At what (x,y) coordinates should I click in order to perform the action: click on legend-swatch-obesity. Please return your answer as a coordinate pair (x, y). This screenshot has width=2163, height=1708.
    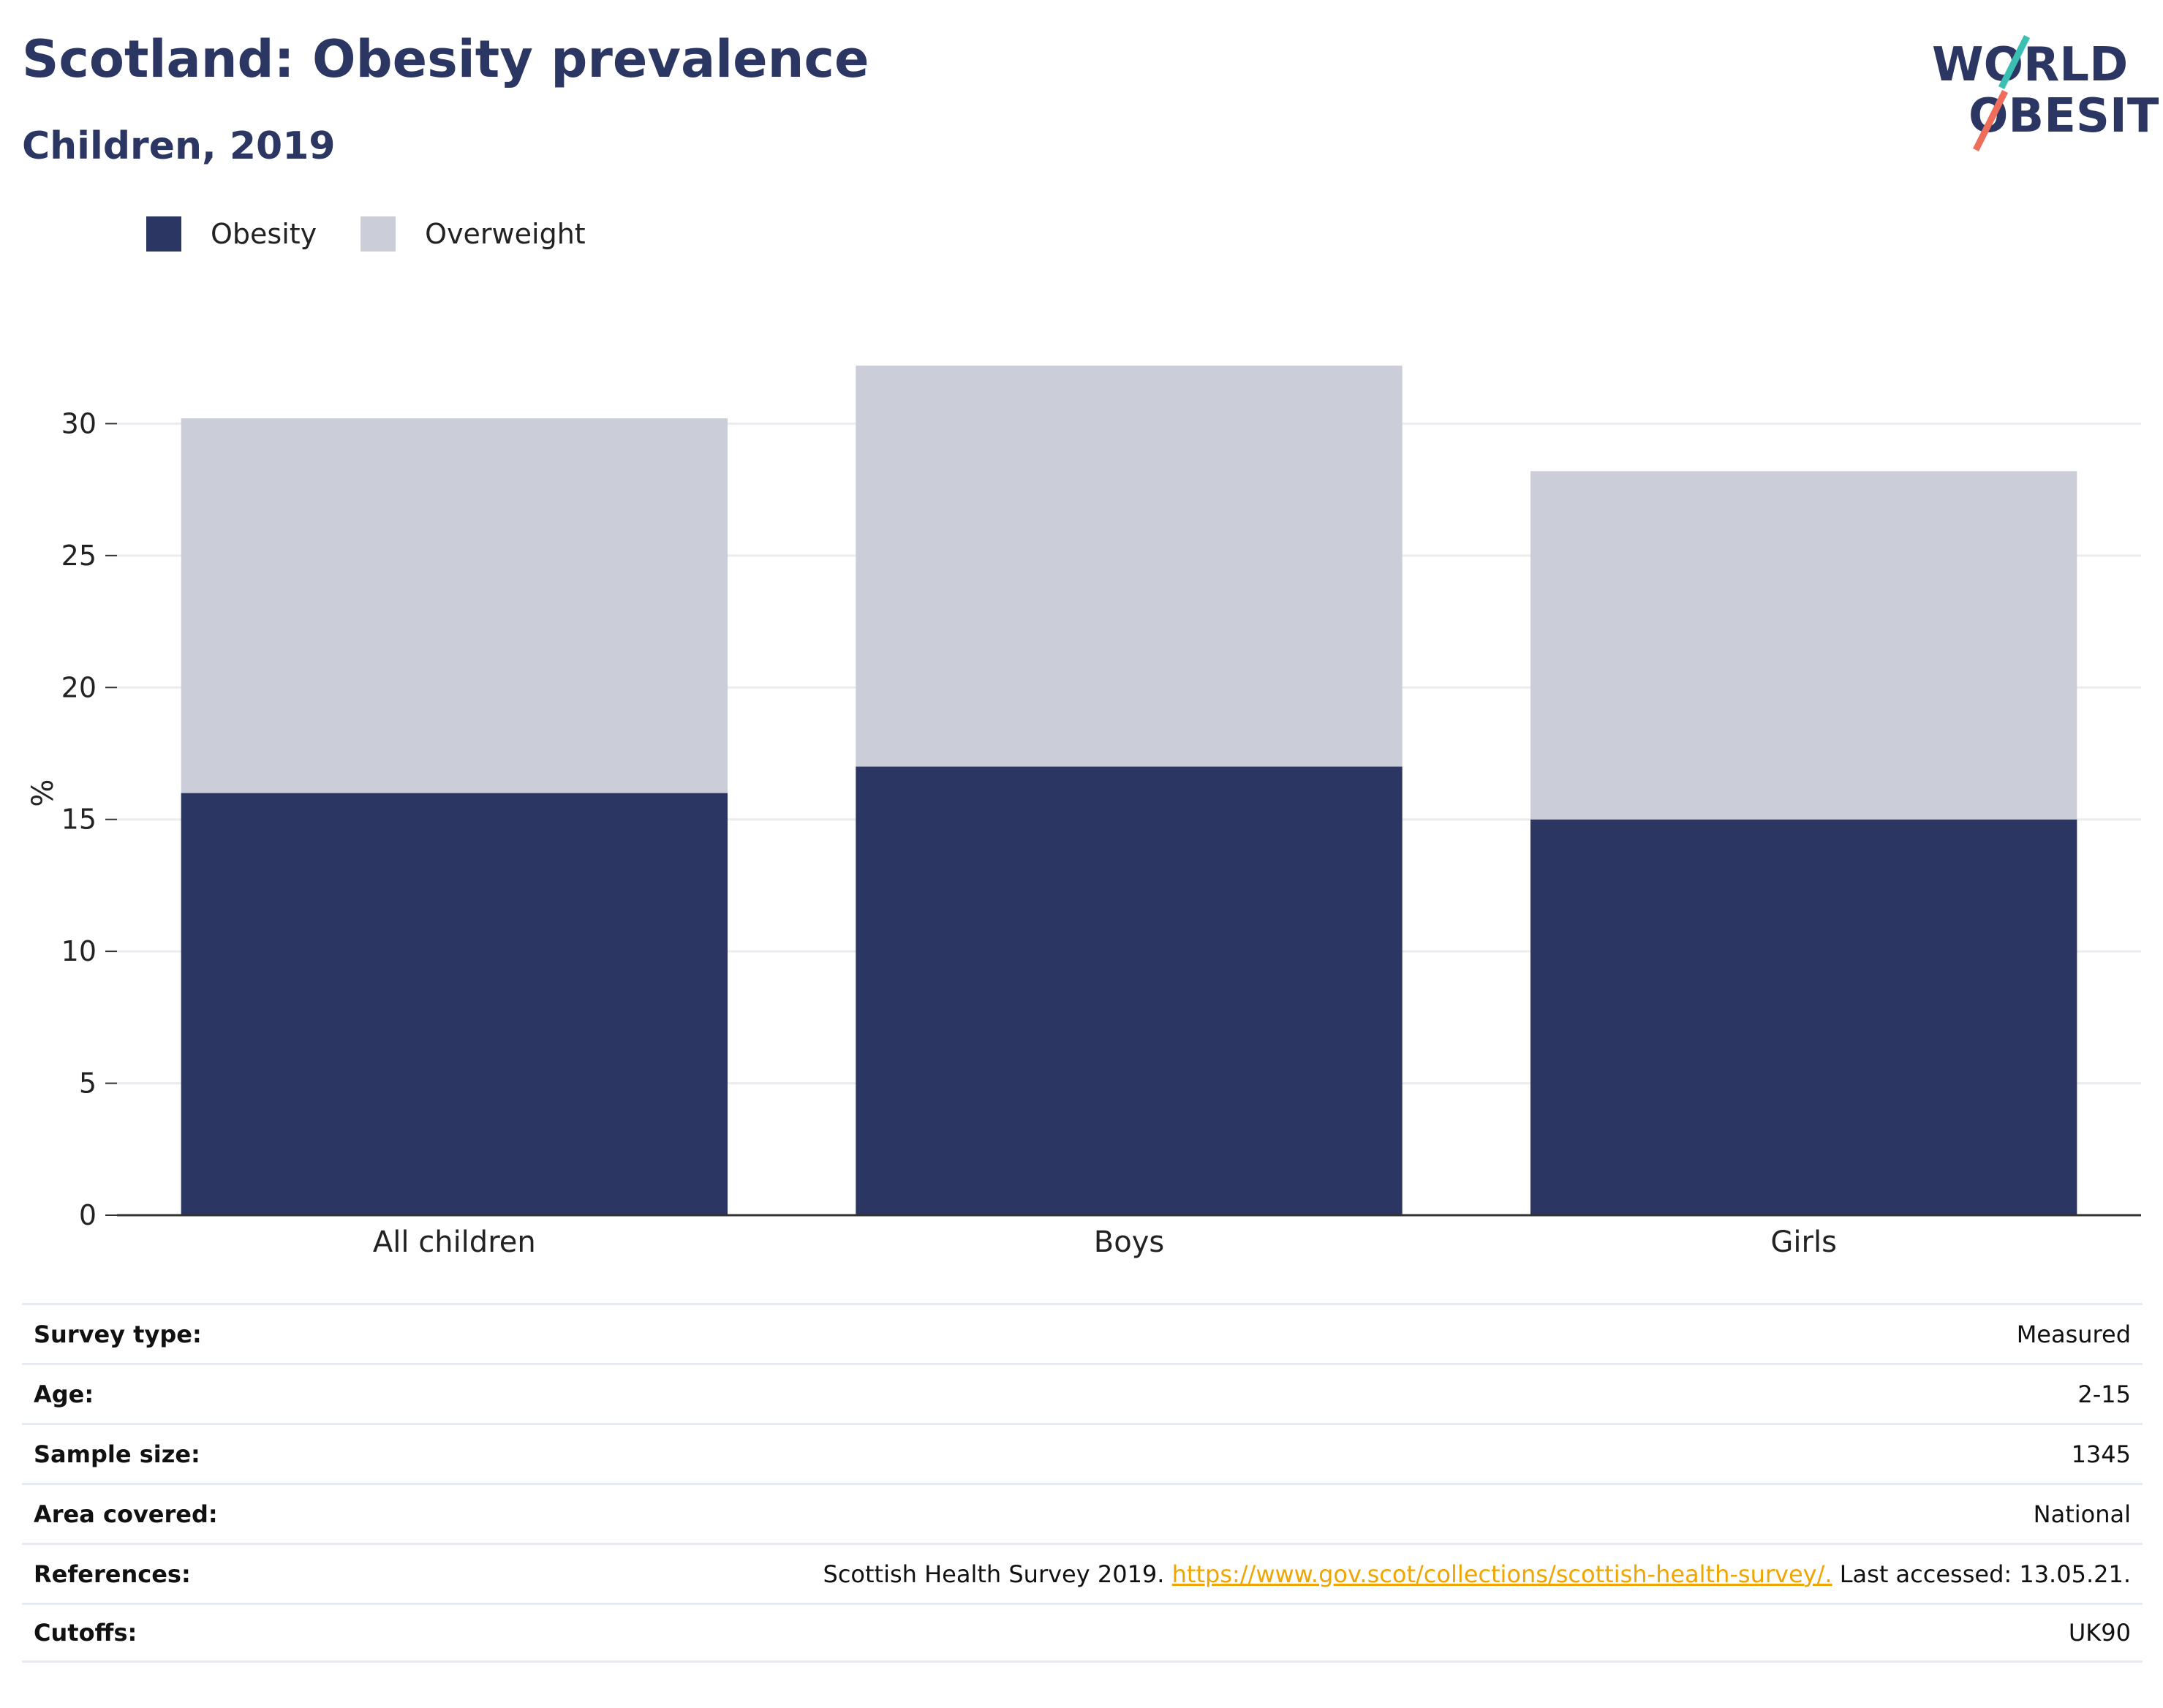
    Looking at the image, I should click on (164, 234).